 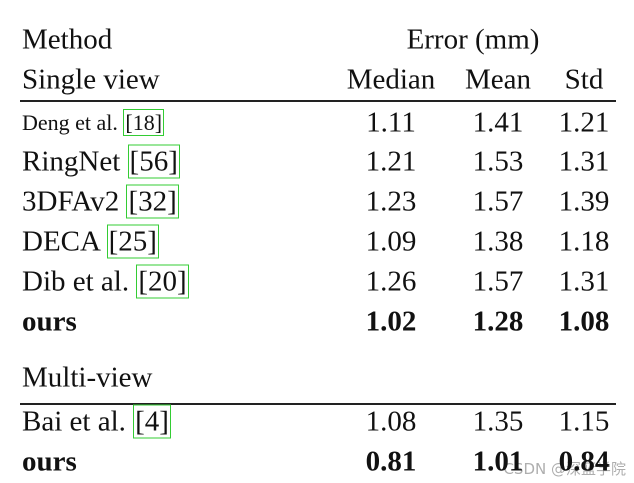 I want to click on column-header: Std, so click(x=584, y=79).